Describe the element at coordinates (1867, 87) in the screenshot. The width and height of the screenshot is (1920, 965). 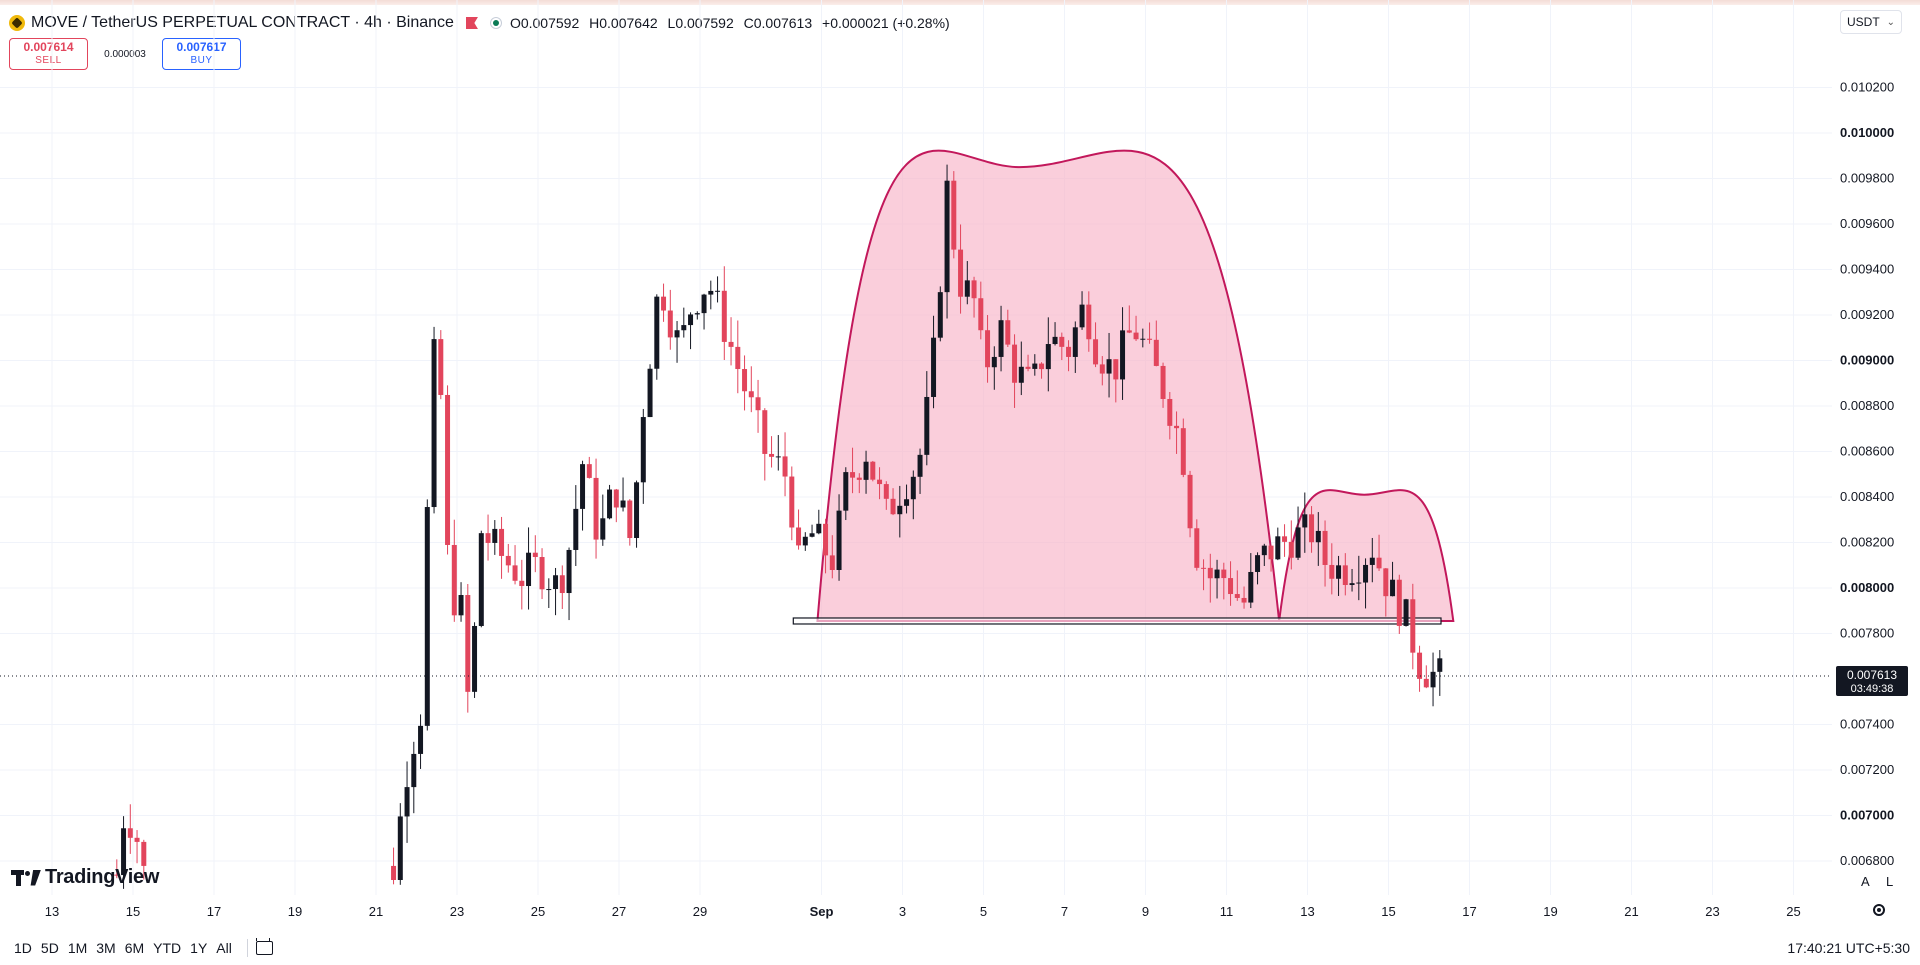
I see `price-tick-label: 0.010200` at that location.